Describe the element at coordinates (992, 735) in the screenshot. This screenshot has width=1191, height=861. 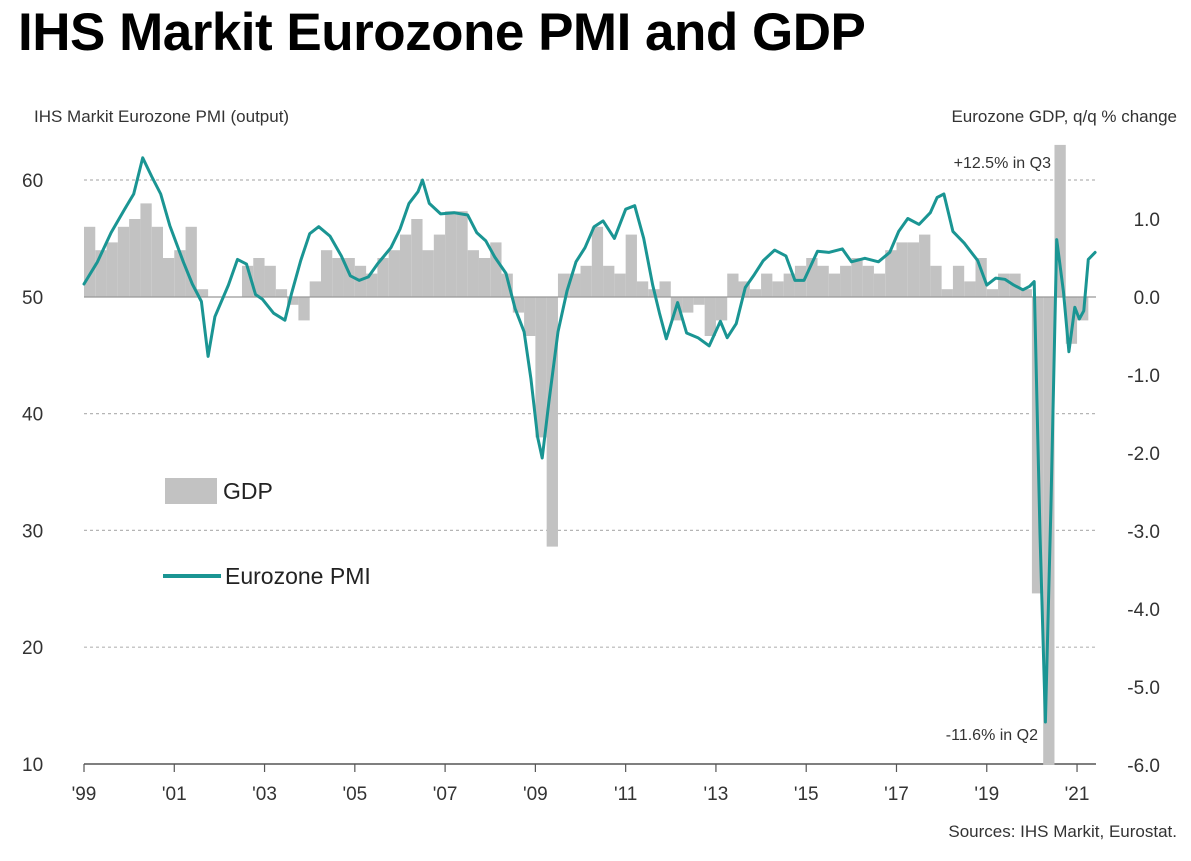
I see `annotation-q2: -11.6% in Q2` at that location.